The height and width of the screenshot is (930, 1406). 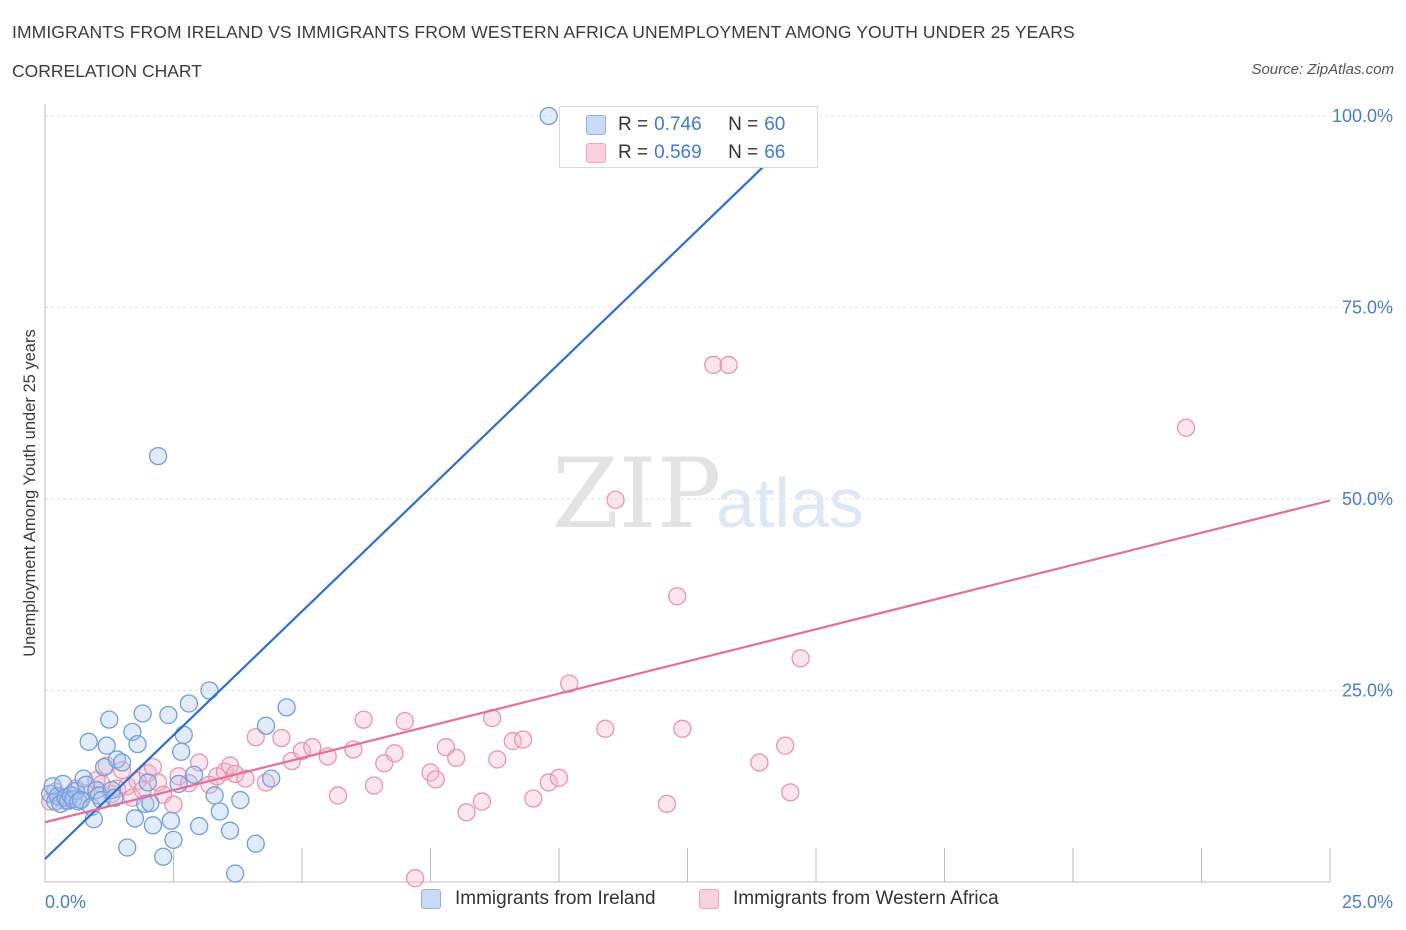 I want to click on legend-row-western-africa: R = 0.569 N = 66, so click(x=672, y=153).